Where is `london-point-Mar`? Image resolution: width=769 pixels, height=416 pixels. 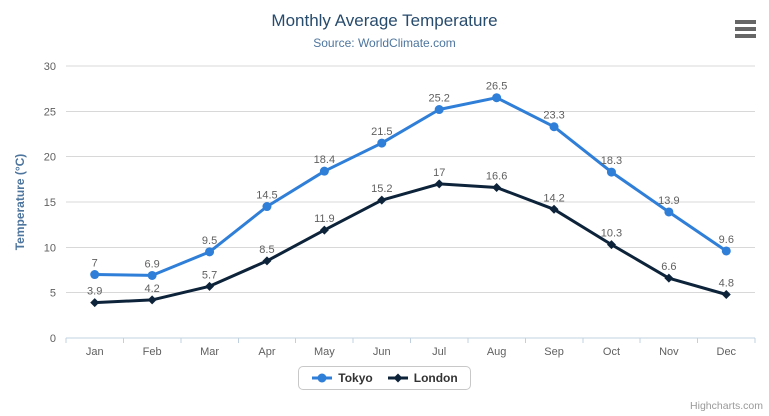 london-point-Mar is located at coordinates (210, 286).